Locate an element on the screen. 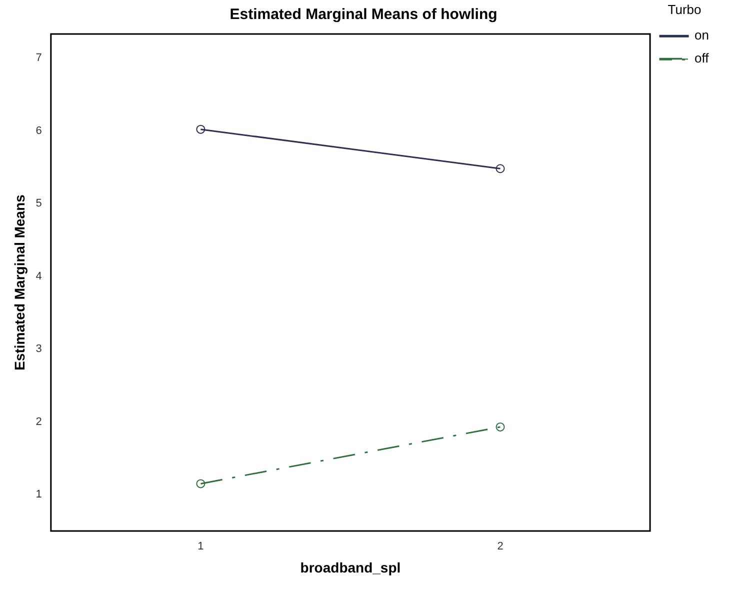 The image size is (729, 589). y-tick-label: 1 is located at coordinates (39, 494).